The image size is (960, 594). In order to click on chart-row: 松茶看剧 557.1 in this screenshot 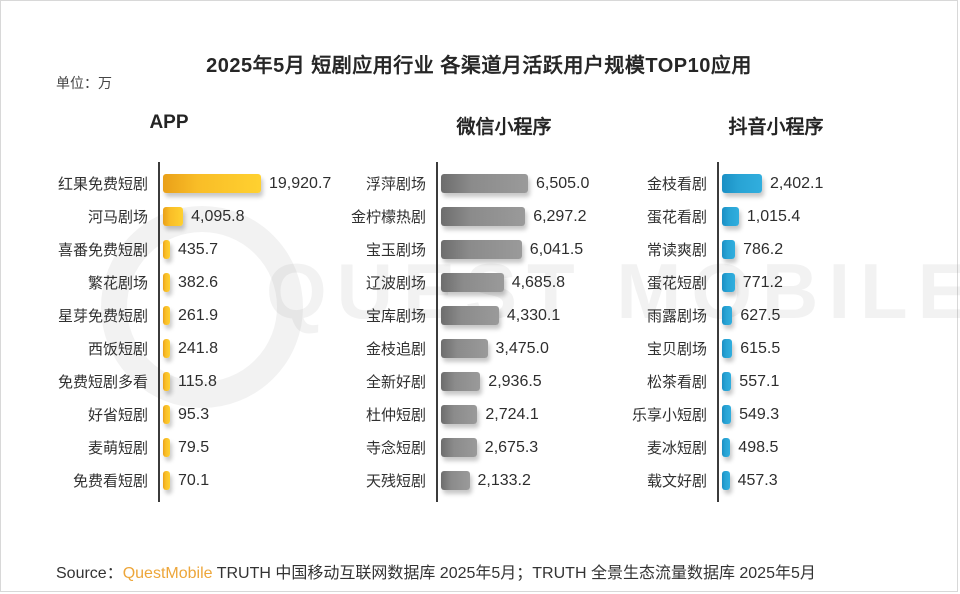, I will do `click(715, 381)`.